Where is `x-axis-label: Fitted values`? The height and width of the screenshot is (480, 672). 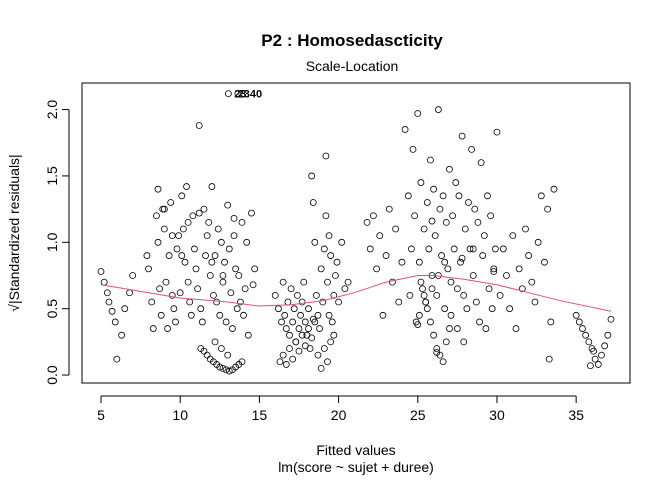 x-axis-label: Fitted values is located at coordinates (355, 450).